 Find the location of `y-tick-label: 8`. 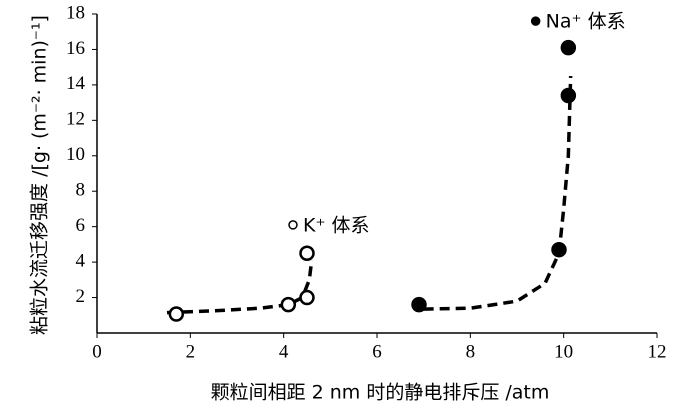

y-tick-label: 8 is located at coordinates (81, 190).